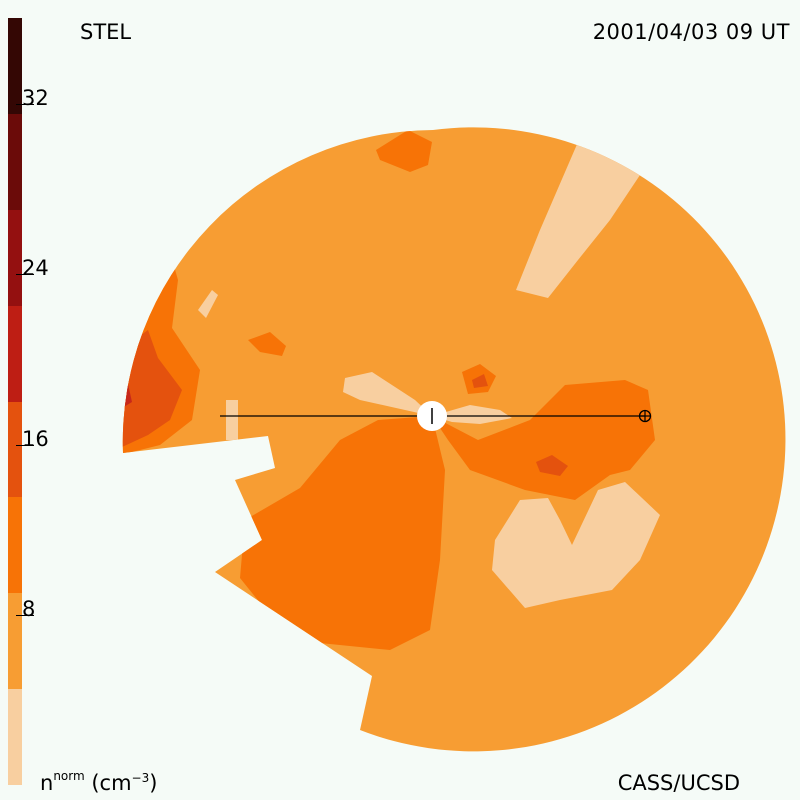 The width and height of the screenshot is (800, 800). What do you see at coordinates (47, 783) in the screenshot?
I see `unit-base: n` at bounding box center [47, 783].